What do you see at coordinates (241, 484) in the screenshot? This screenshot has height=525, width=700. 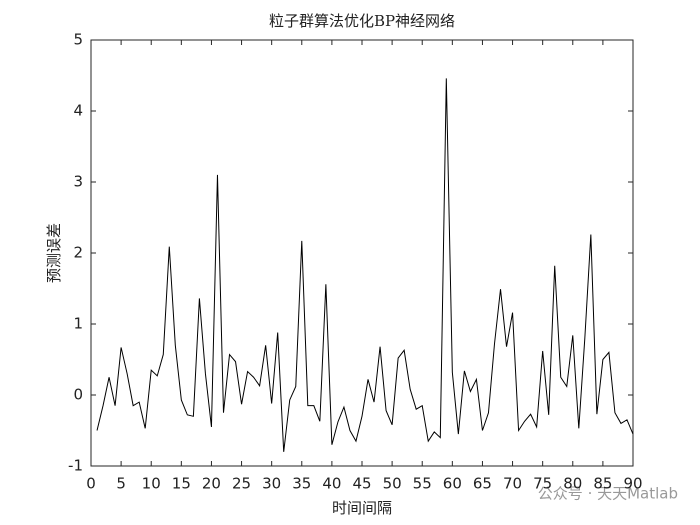 I see `x-tick-label: 25` at bounding box center [241, 484].